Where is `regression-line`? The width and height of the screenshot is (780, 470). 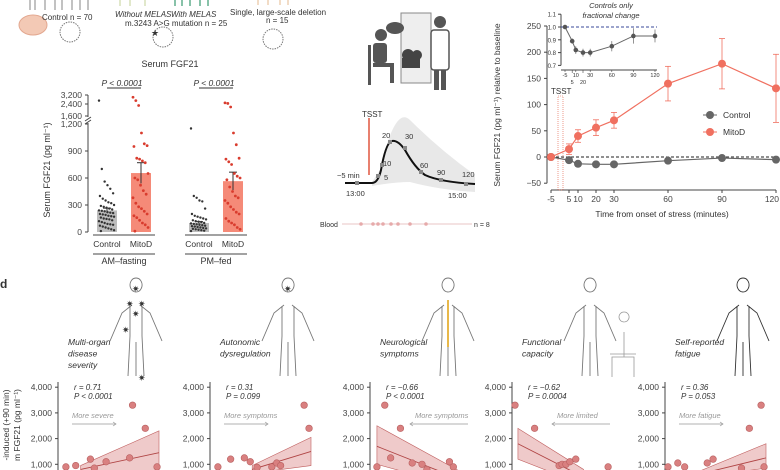 regression-line is located at coordinates (740, 463).